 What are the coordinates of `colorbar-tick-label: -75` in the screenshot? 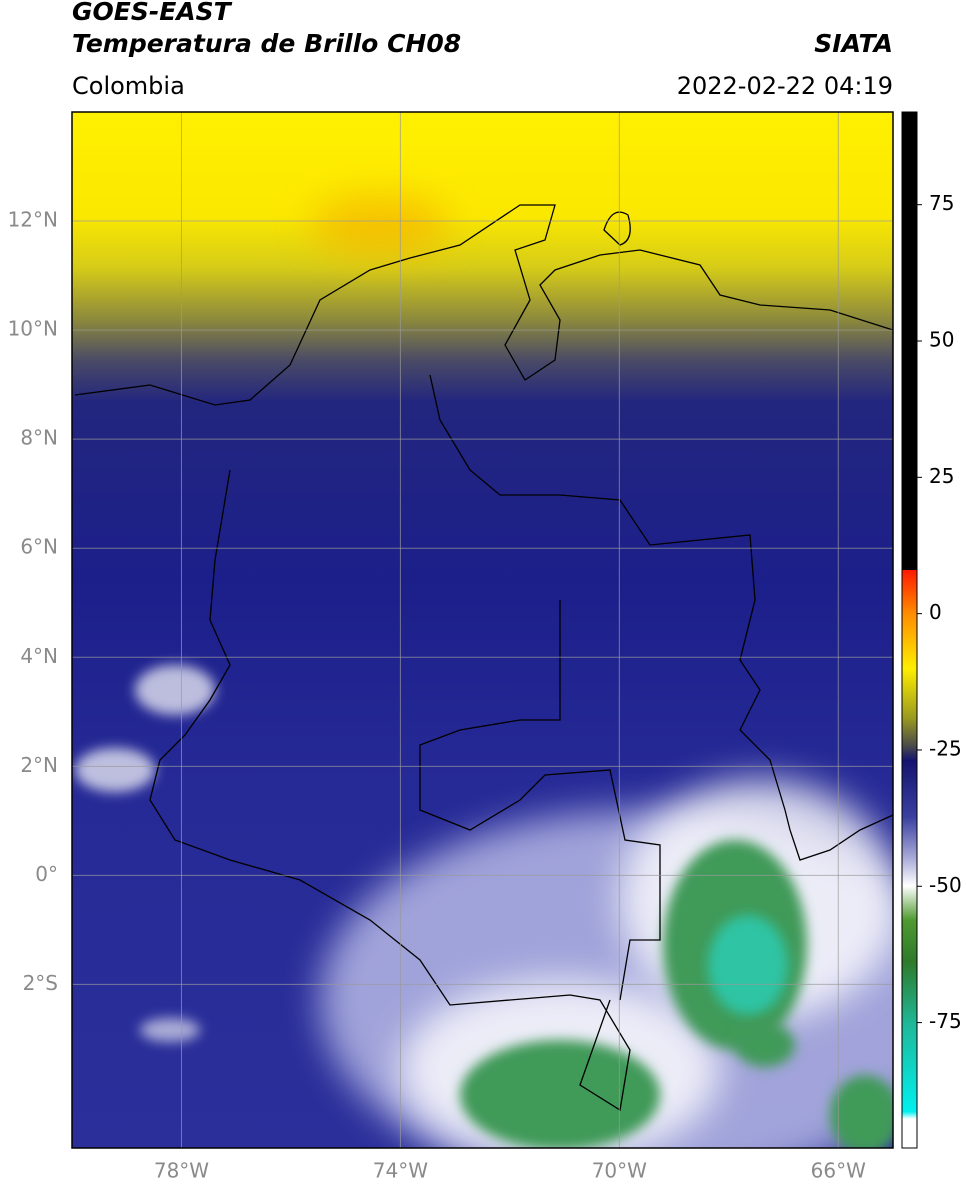 It's located at (945, 1021).